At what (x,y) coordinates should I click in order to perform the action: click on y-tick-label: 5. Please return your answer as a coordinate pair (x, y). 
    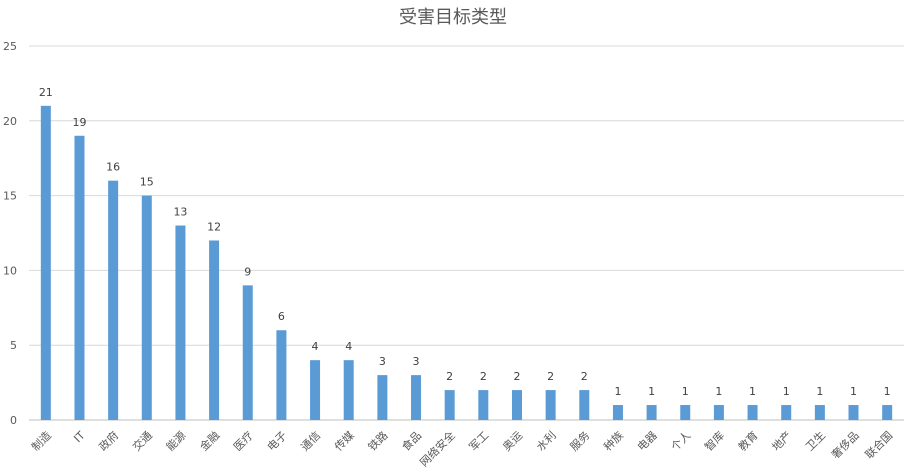
    Looking at the image, I should click on (13, 345).